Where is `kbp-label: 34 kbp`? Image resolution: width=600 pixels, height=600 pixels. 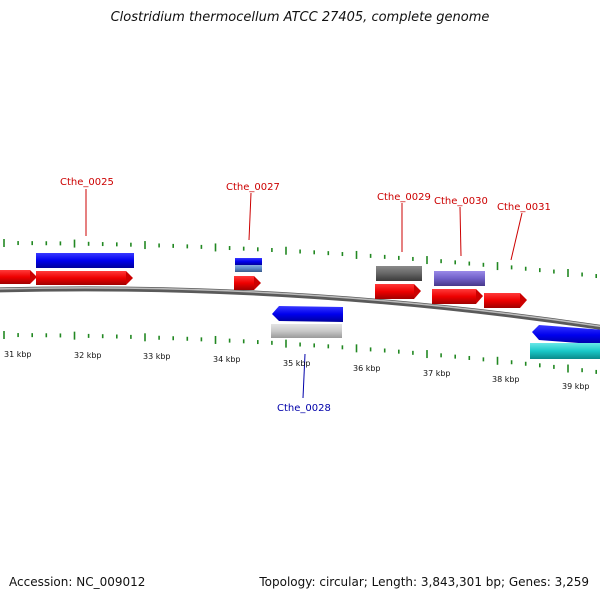
kbp-label: 34 kbp is located at coordinates (227, 359).